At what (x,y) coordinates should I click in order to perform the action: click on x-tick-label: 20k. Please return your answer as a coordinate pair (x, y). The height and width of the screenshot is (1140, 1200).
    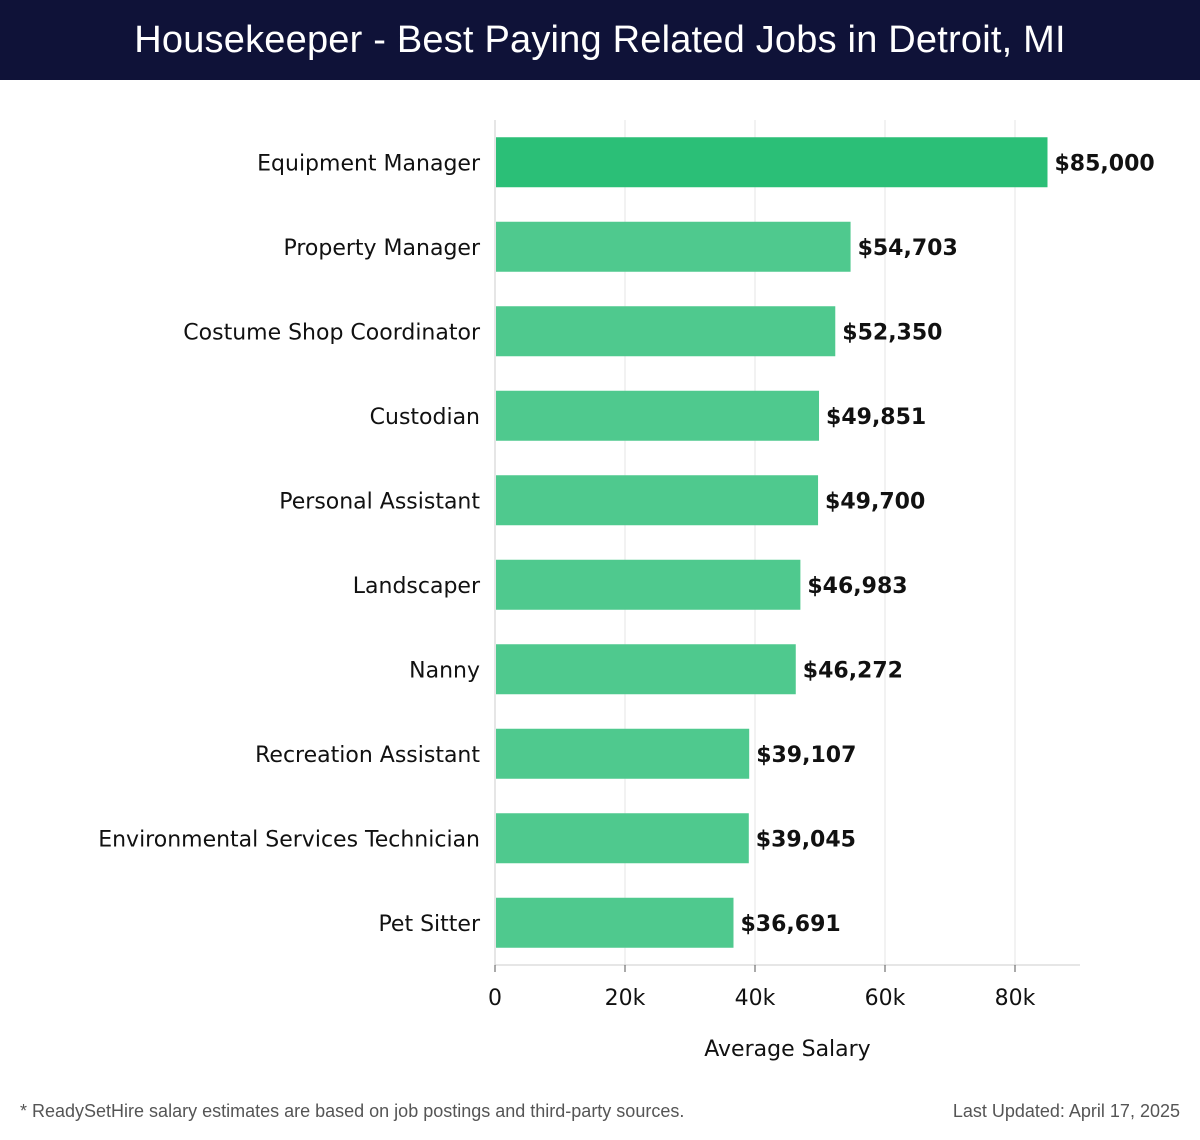
    Looking at the image, I should click on (625, 998).